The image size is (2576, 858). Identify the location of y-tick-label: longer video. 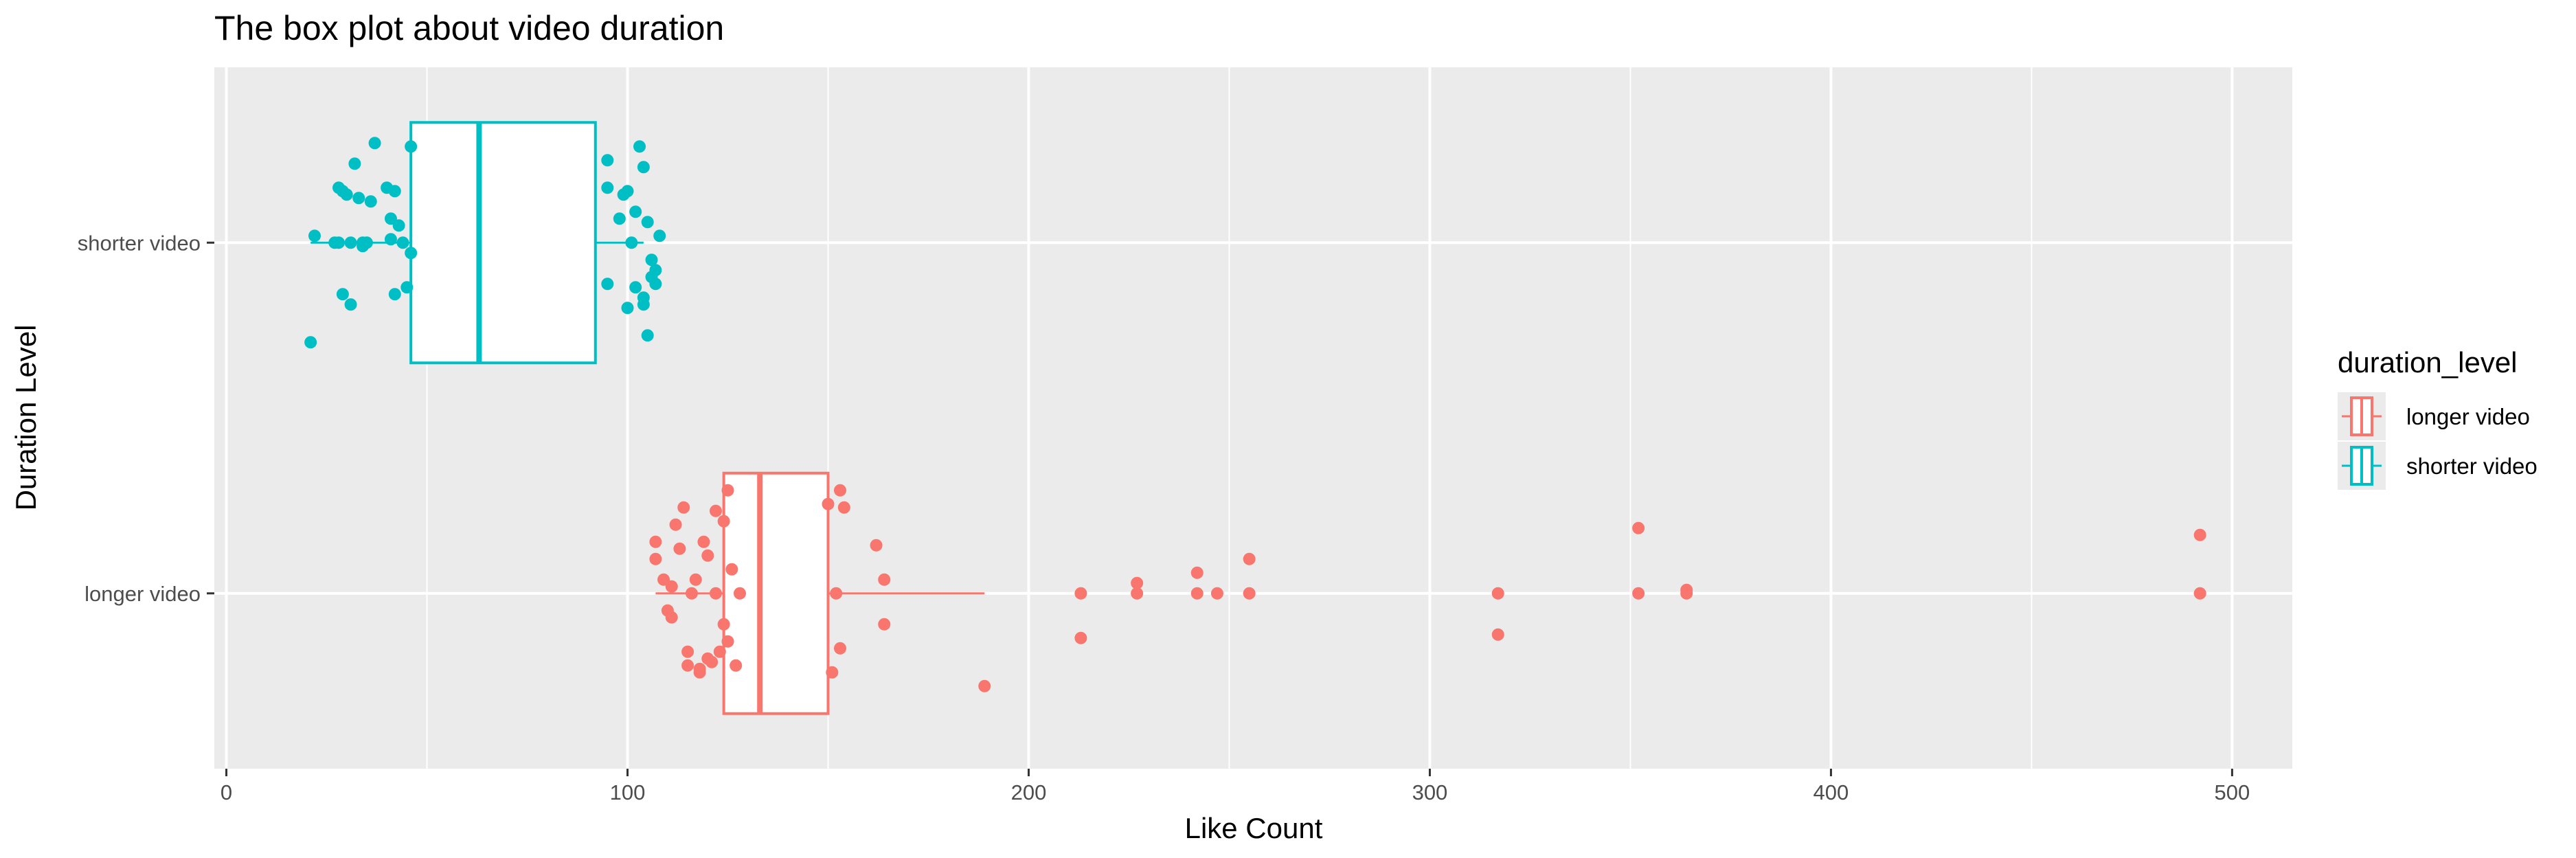
(142, 594).